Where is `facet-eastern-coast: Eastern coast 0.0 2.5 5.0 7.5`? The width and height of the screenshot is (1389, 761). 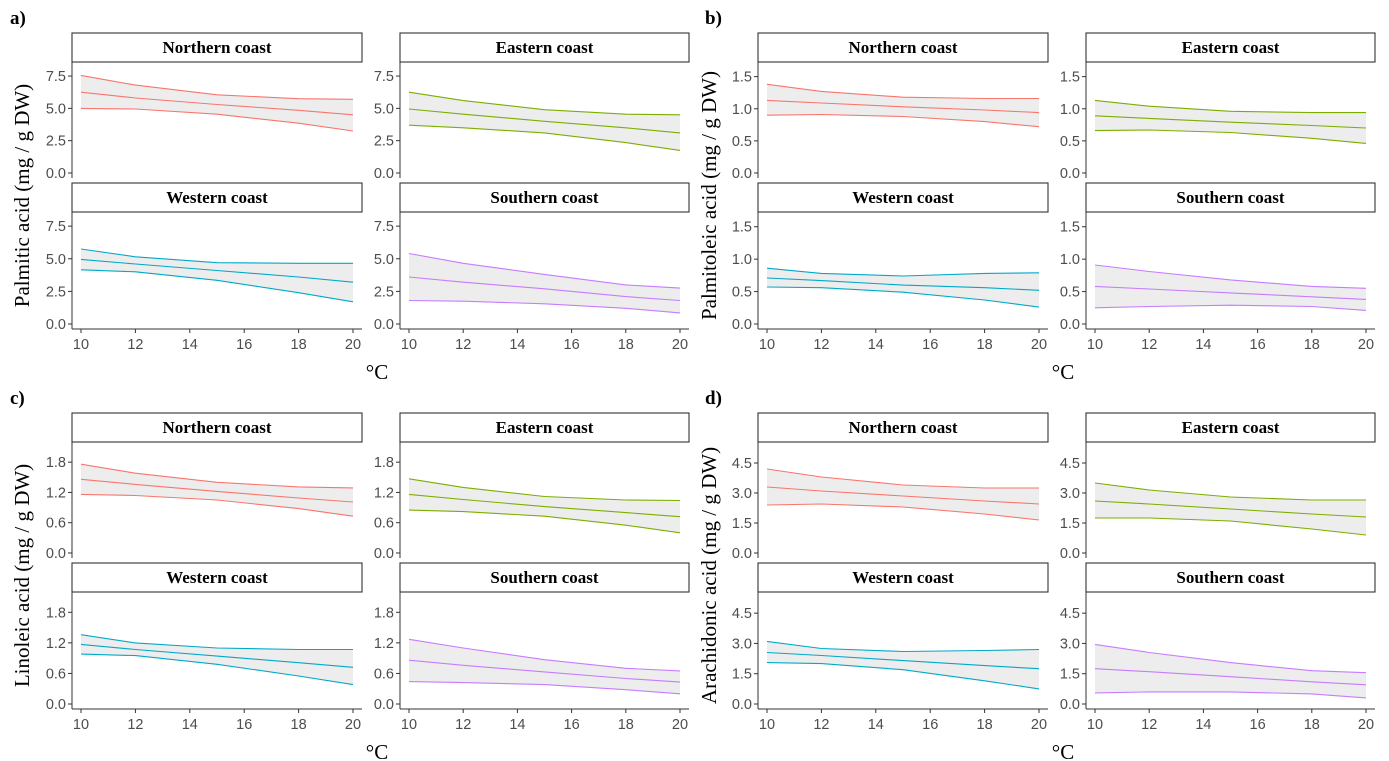 facet-eastern-coast: Eastern coast 0.0 2.5 5.0 7.5 is located at coordinates (532, 107).